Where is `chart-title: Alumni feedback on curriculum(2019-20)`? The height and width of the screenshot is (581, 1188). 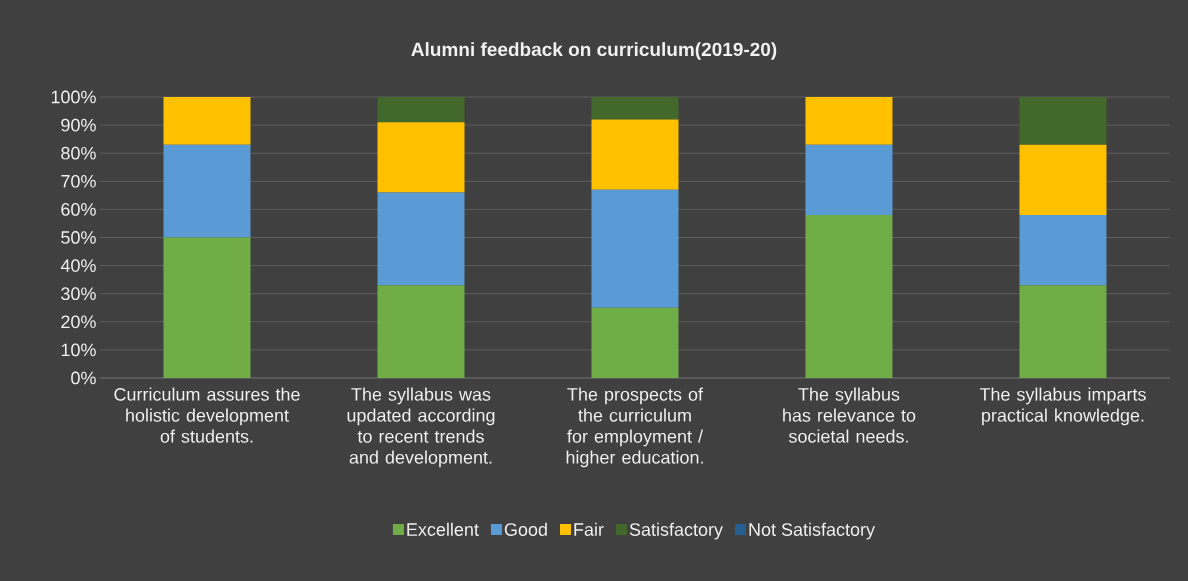
chart-title: Alumni feedback on curriculum(2019-20) is located at coordinates (594, 51).